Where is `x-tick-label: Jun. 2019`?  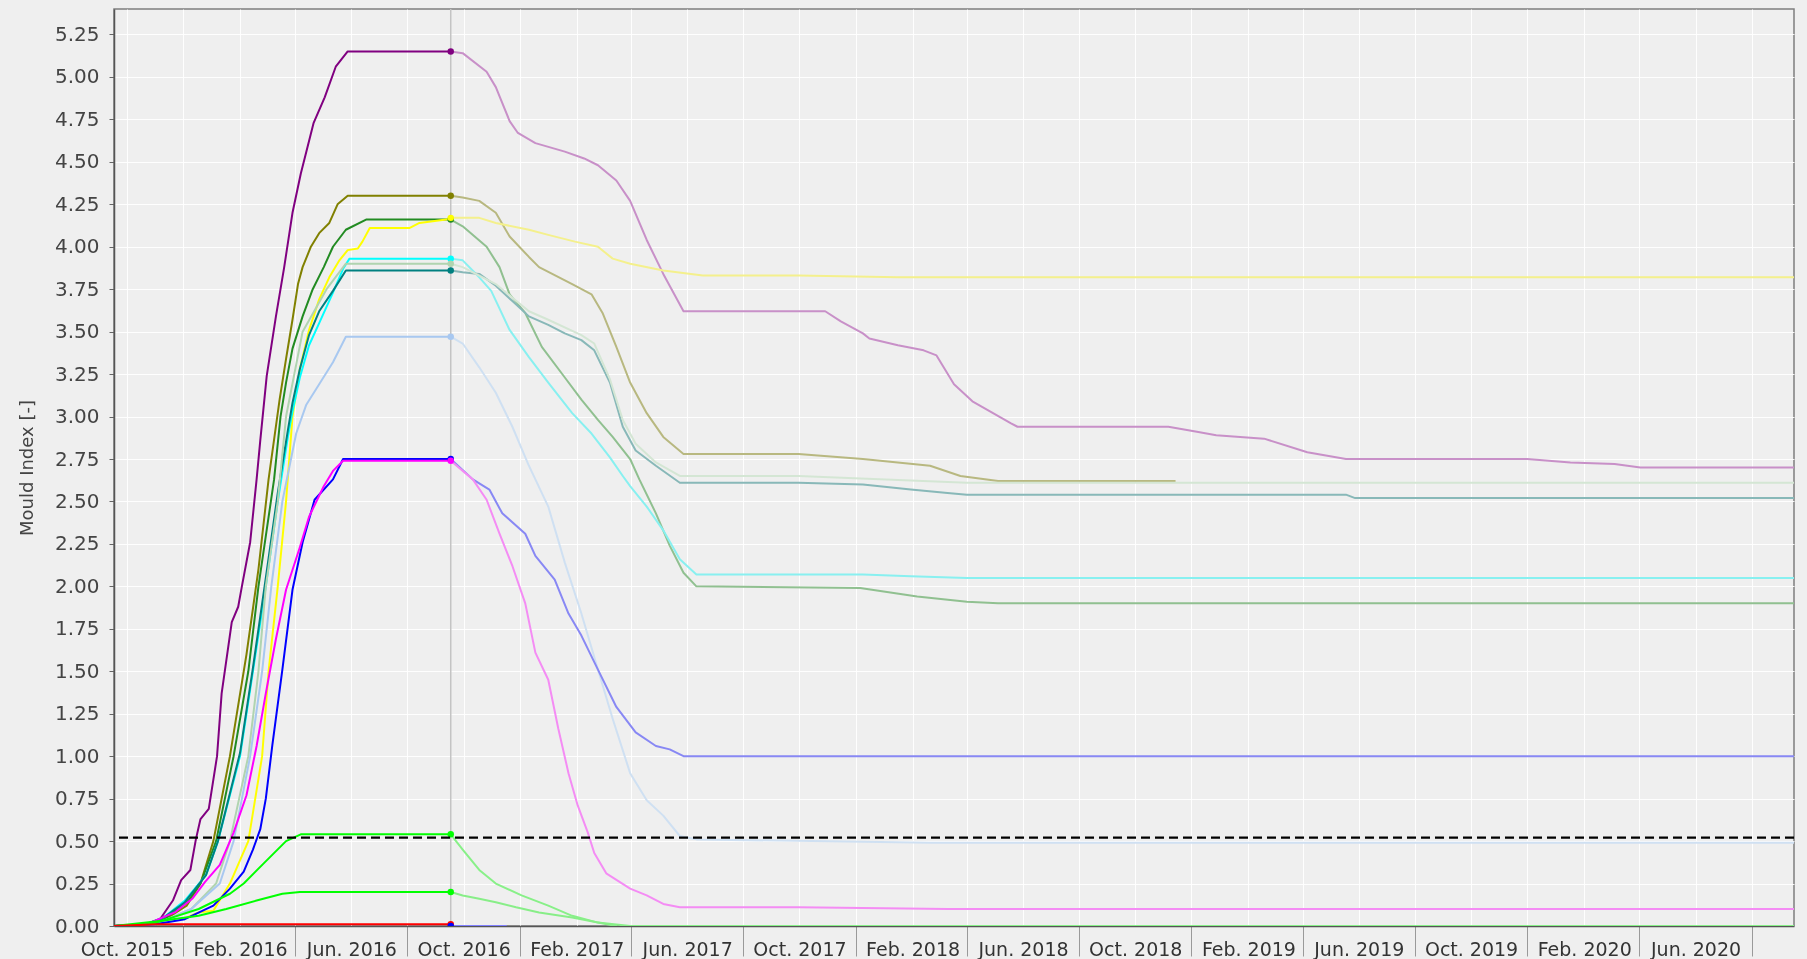 x-tick-label: Jun. 2019 is located at coordinates (1359, 948).